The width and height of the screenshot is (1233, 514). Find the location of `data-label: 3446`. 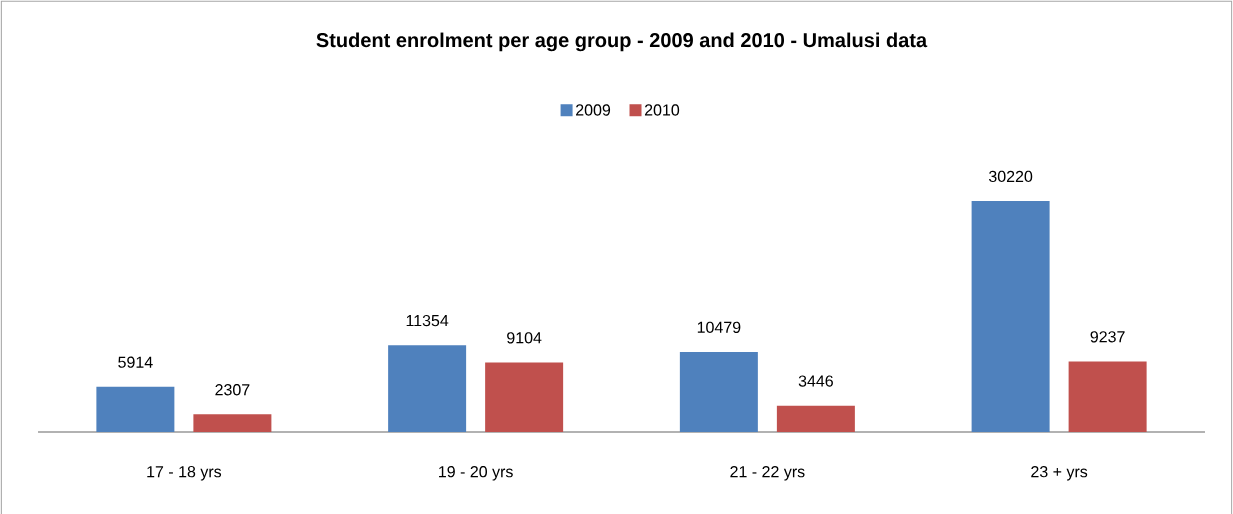

data-label: 3446 is located at coordinates (815, 381).